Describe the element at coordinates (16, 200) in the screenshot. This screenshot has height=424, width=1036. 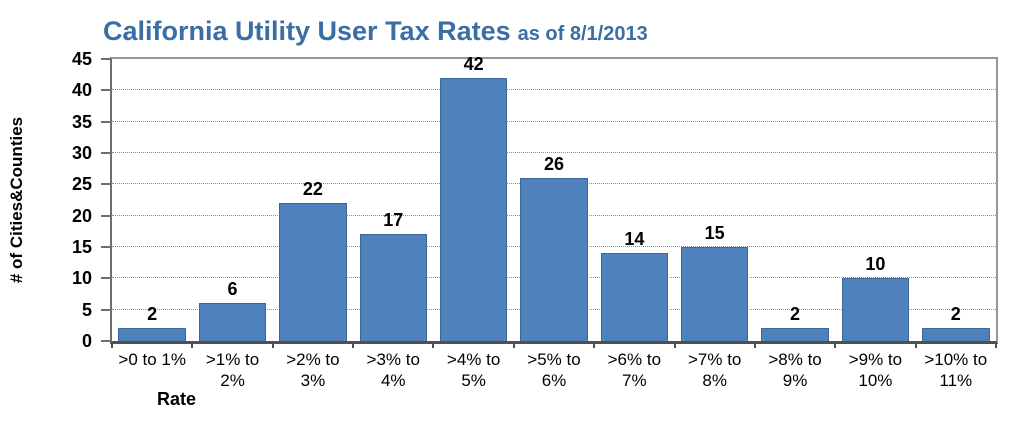
I see `y-axis-title-text: # of Cities&Counties` at that location.